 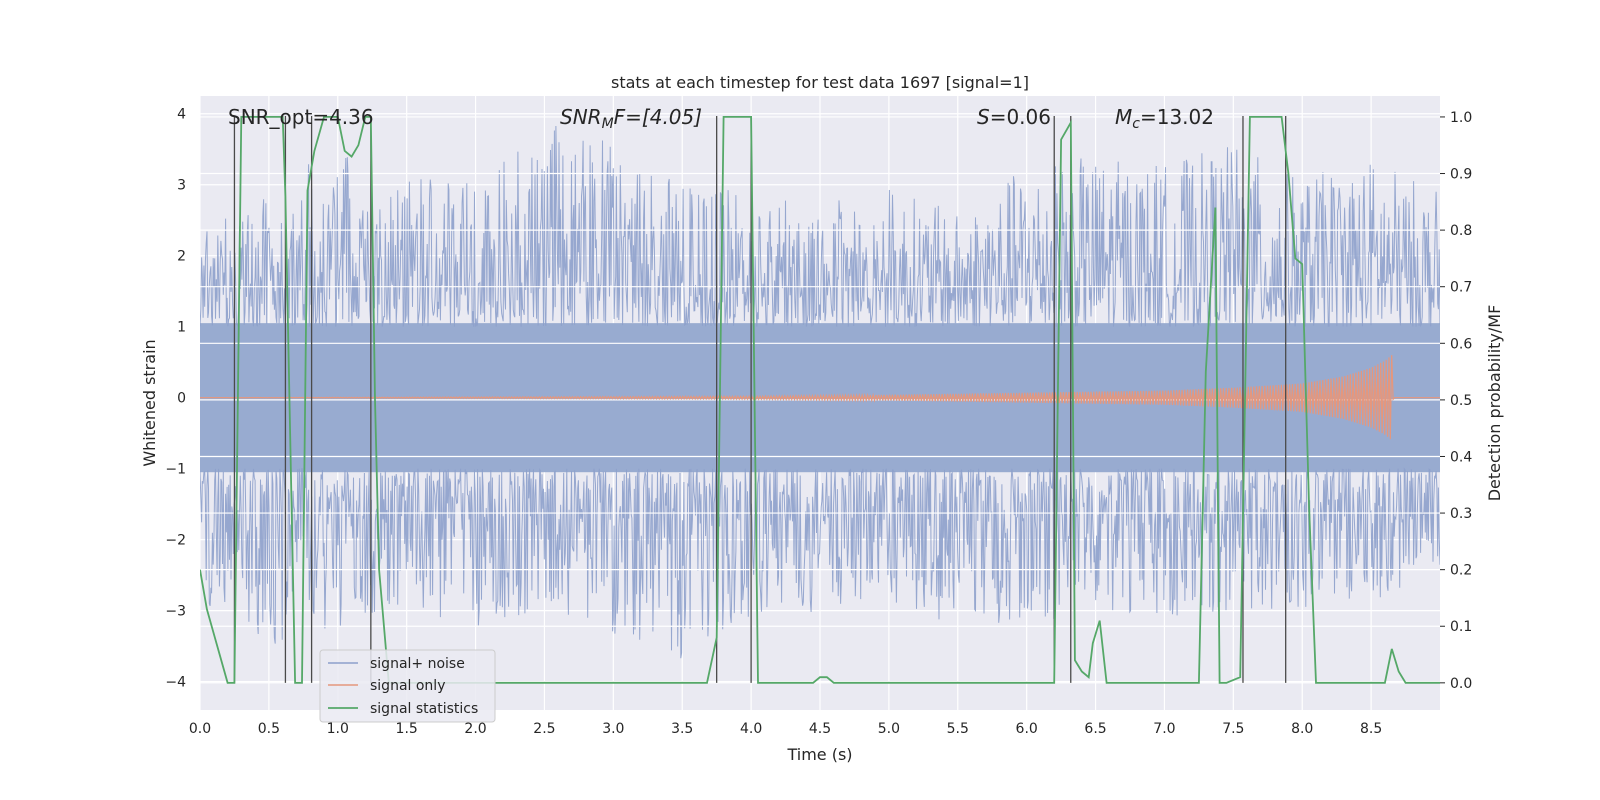 I want to click on y-right-tick-label: 0.3, so click(x=1461, y=514).